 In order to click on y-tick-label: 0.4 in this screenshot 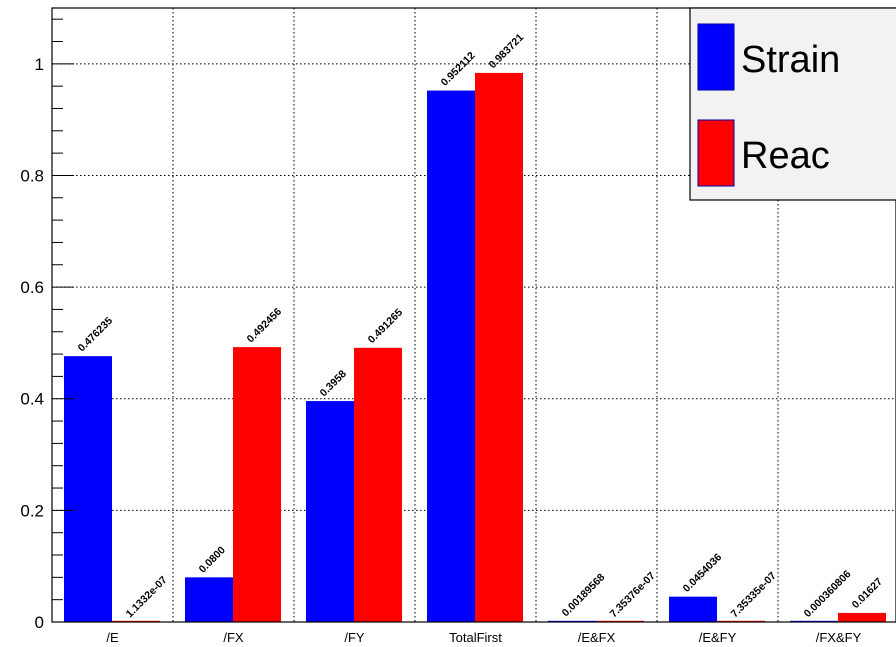, I will do `click(32, 399)`.